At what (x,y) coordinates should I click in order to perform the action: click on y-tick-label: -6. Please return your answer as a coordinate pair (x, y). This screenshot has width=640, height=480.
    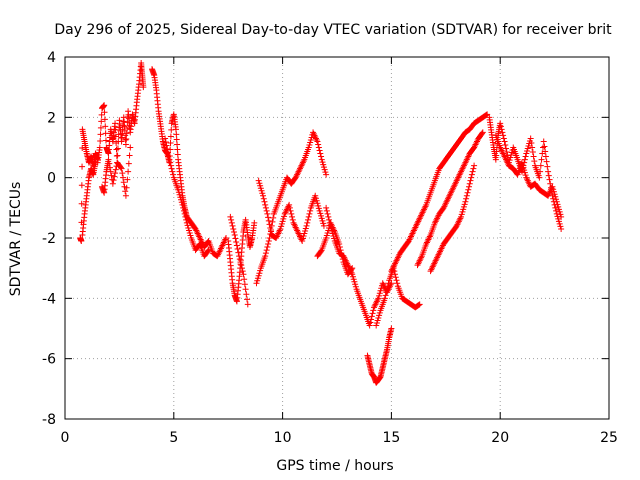
    Looking at the image, I should click on (49, 360).